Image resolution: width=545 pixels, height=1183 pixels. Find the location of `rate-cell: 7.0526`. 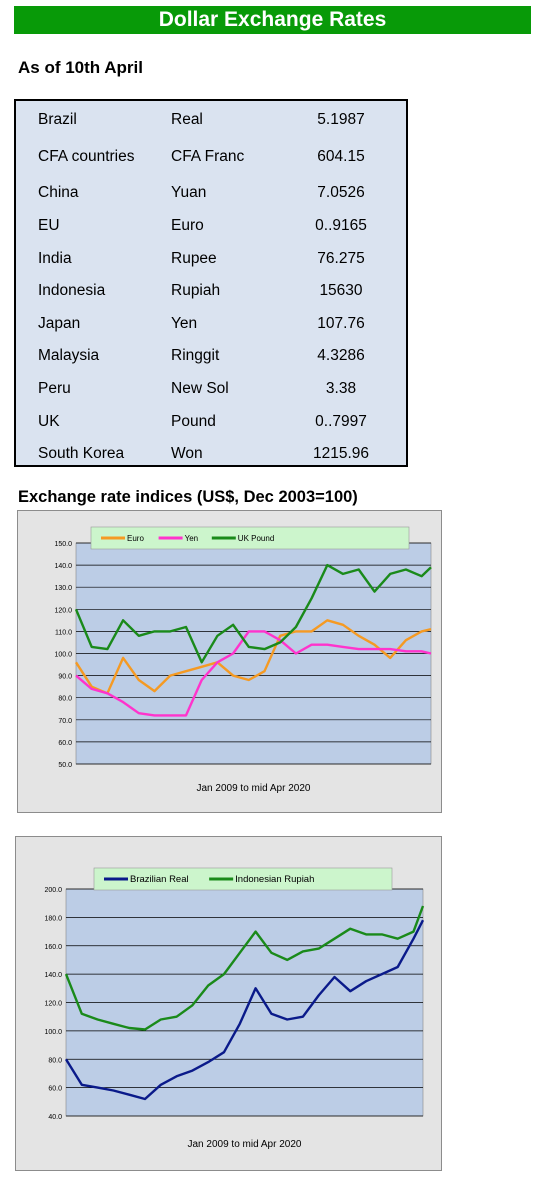

rate-cell: 7.0526 is located at coordinates (341, 193).